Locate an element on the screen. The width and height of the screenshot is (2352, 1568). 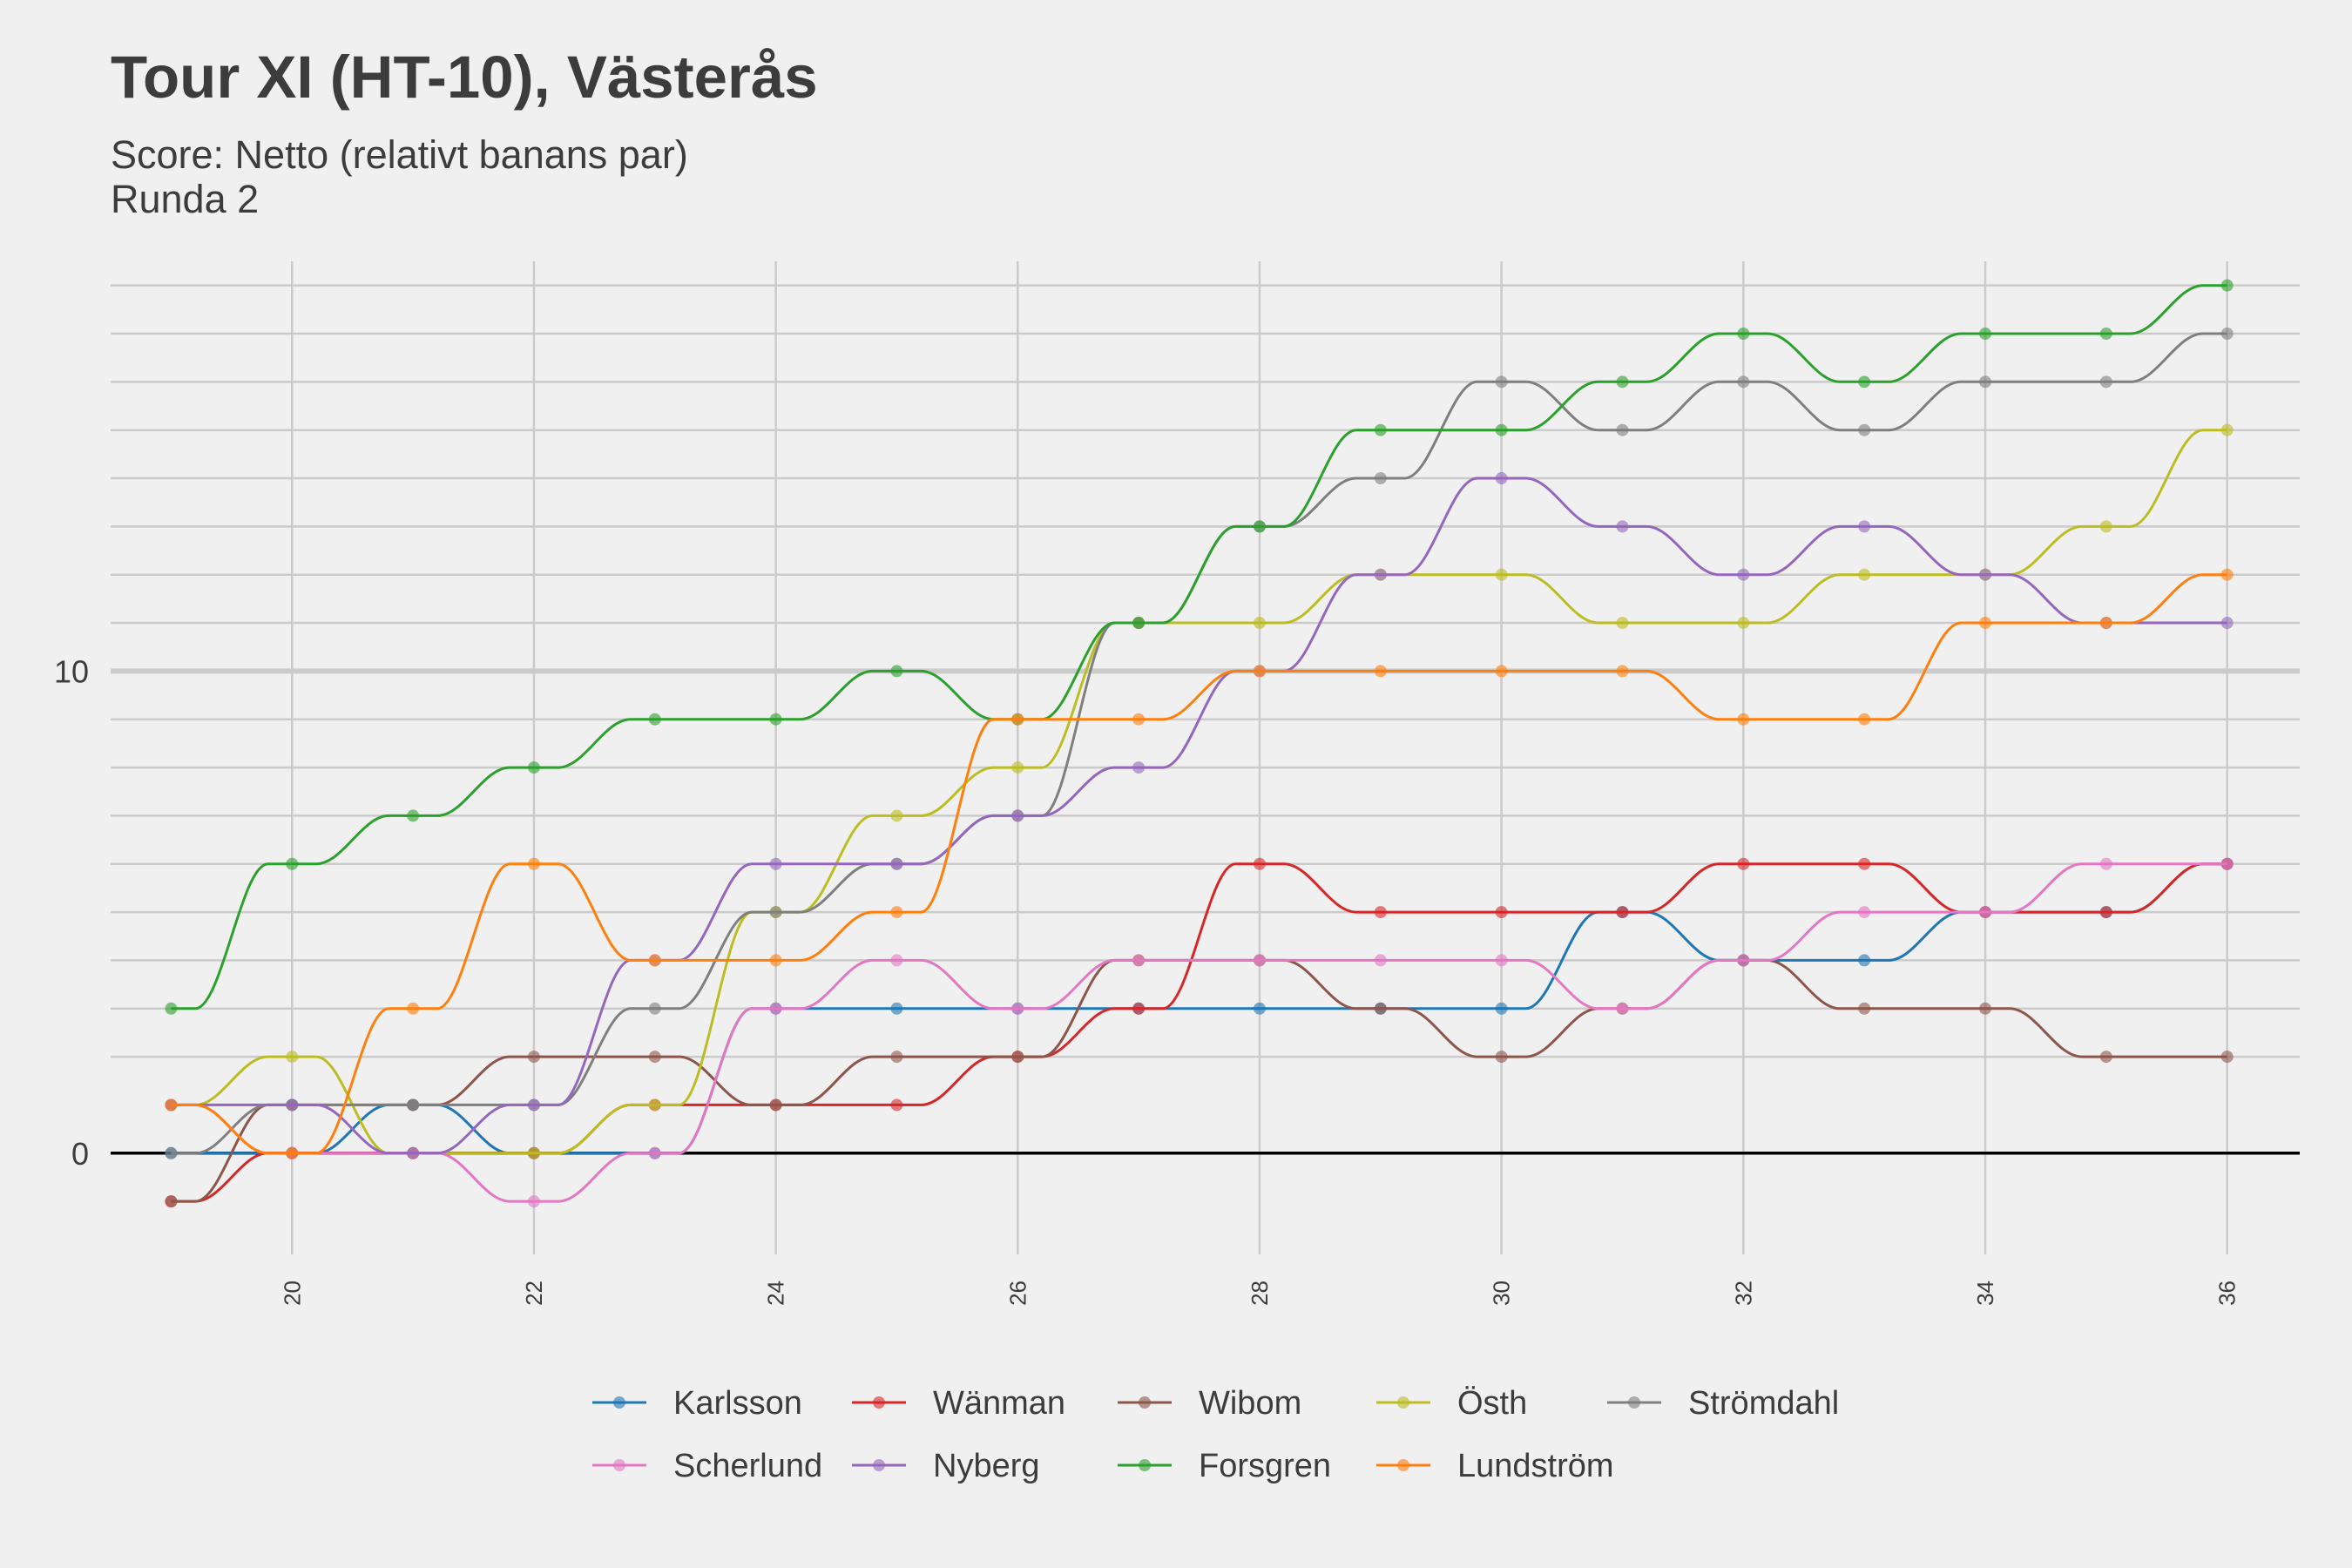
legend-label: Östh is located at coordinates (1492, 1403).